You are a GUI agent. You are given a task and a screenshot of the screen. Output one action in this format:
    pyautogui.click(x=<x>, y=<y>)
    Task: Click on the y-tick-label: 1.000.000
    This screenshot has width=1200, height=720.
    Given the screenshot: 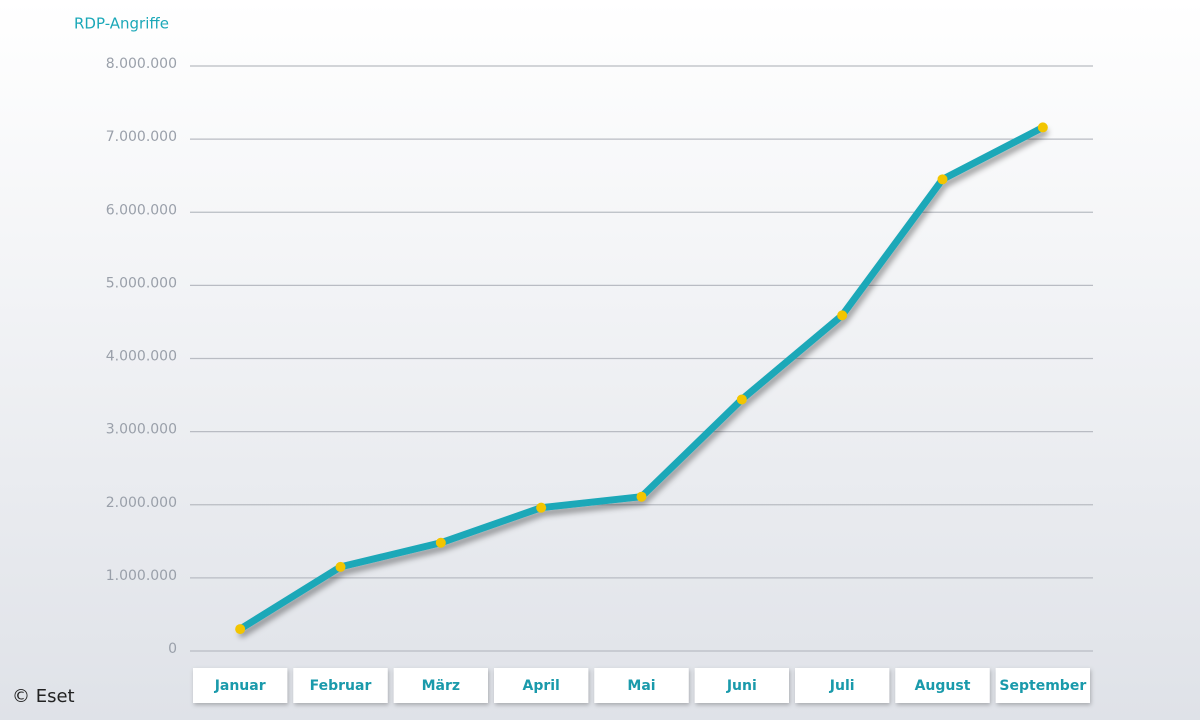 What is the action you would take?
    pyautogui.click(x=141, y=576)
    